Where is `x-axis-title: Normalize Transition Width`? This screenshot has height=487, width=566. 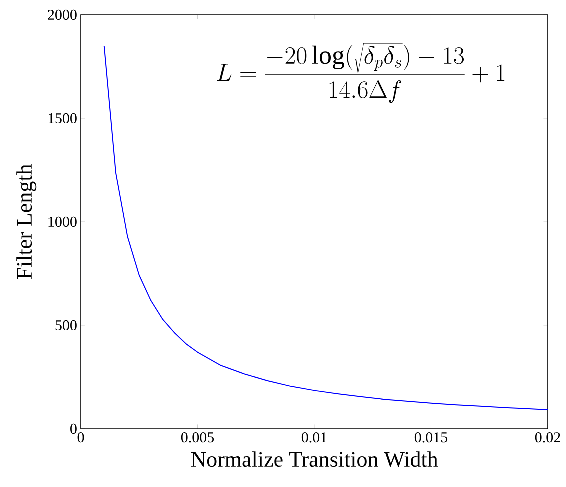
x-axis-title: Normalize Transition Width is located at coordinates (314, 460).